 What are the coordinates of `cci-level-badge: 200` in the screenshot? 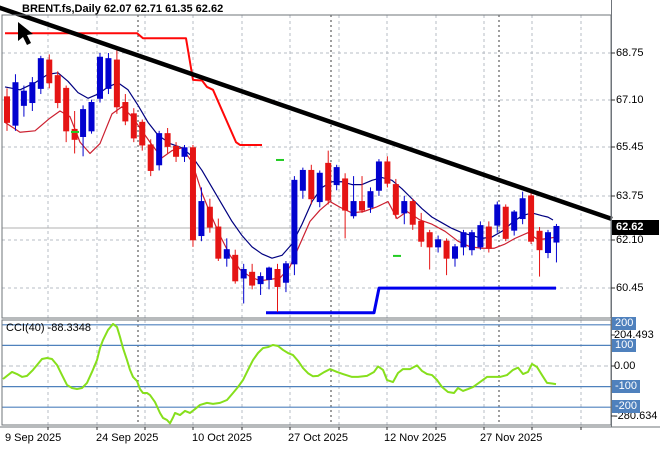 It's located at (624, 323).